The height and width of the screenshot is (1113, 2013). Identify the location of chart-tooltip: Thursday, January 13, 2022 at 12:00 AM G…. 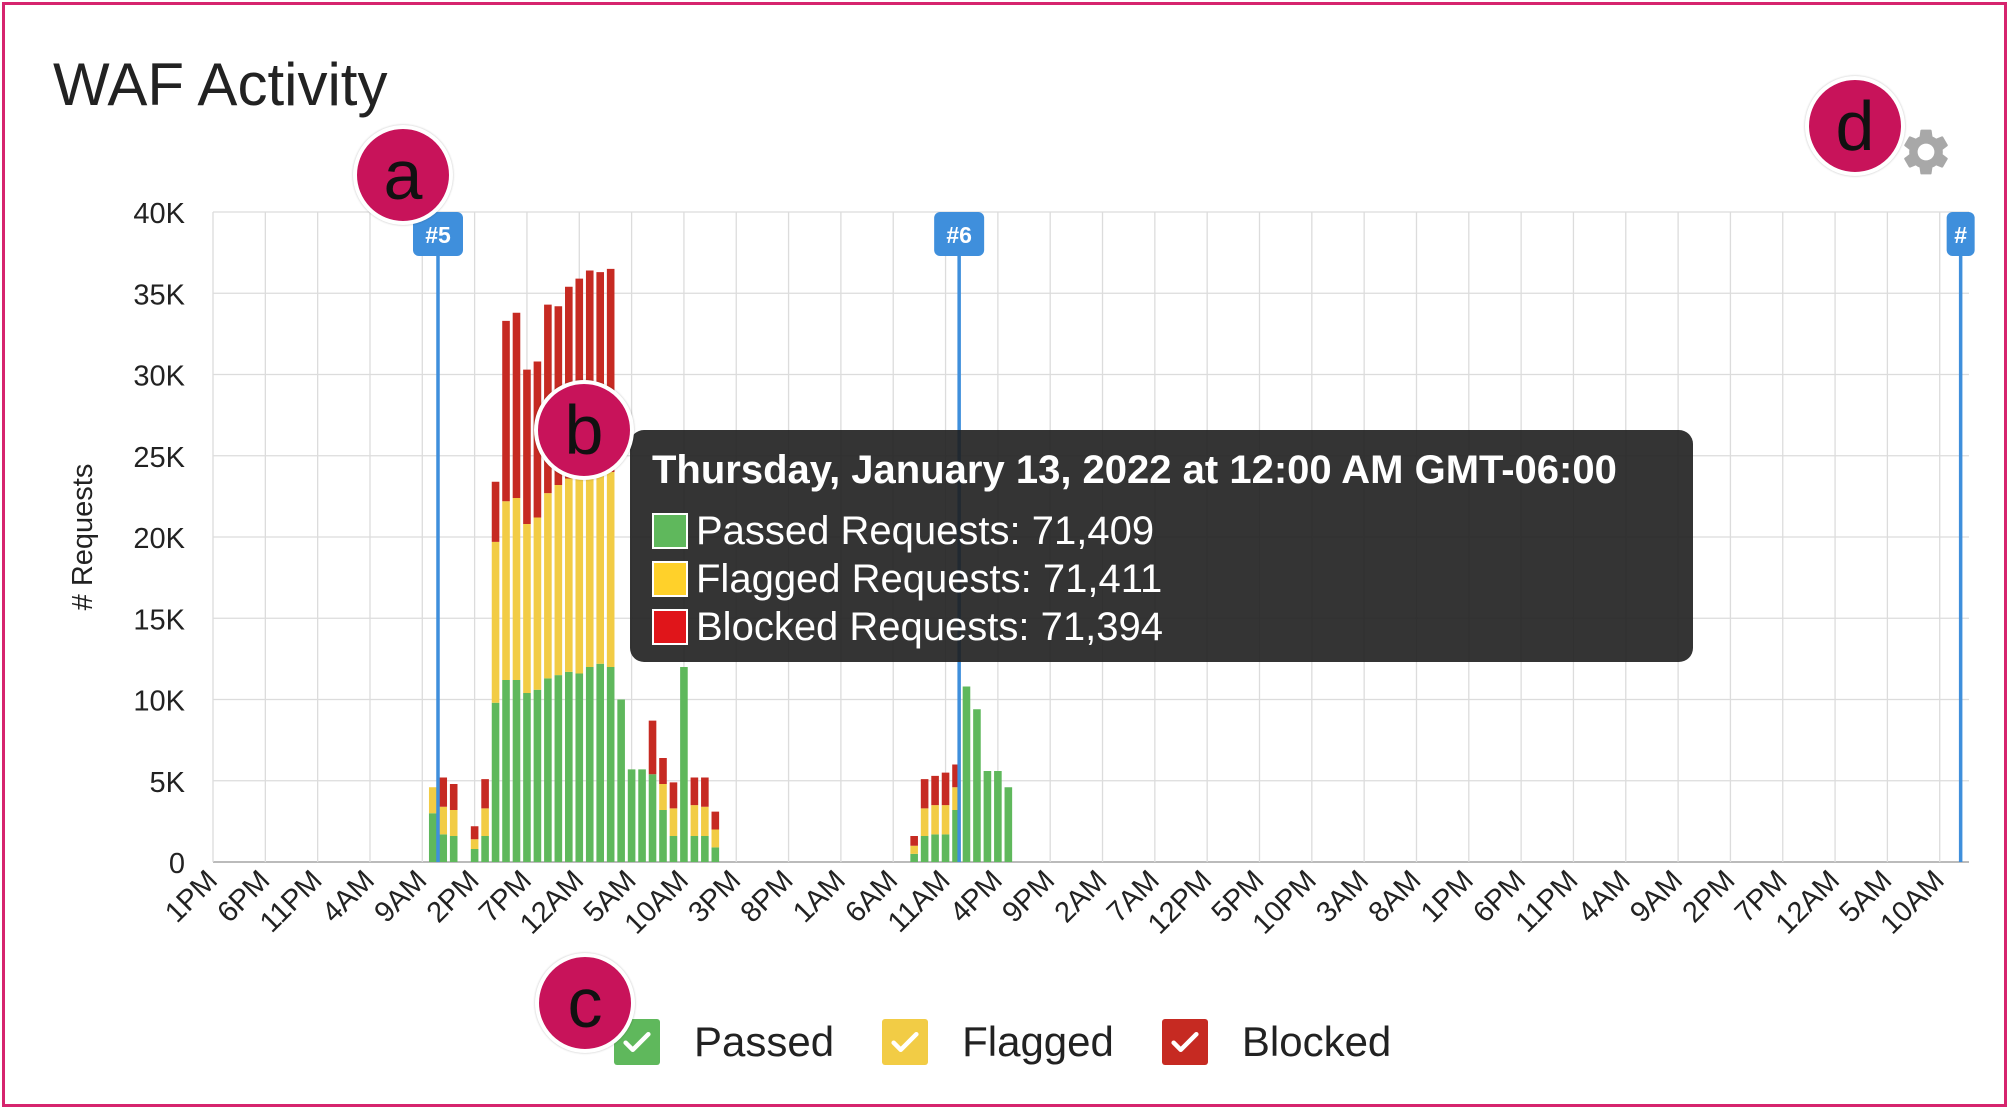
(1161, 546).